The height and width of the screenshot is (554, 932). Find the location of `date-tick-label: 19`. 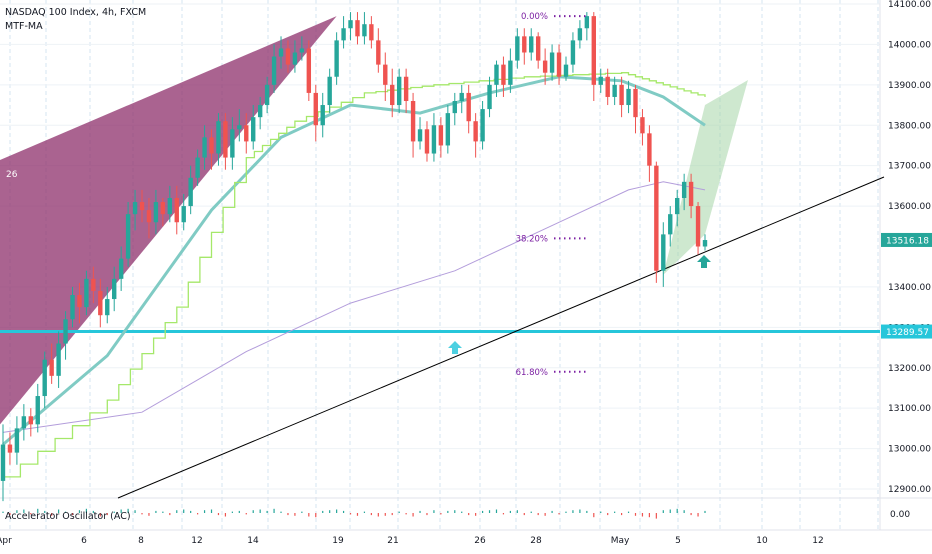

date-tick-label: 19 is located at coordinates (338, 541).